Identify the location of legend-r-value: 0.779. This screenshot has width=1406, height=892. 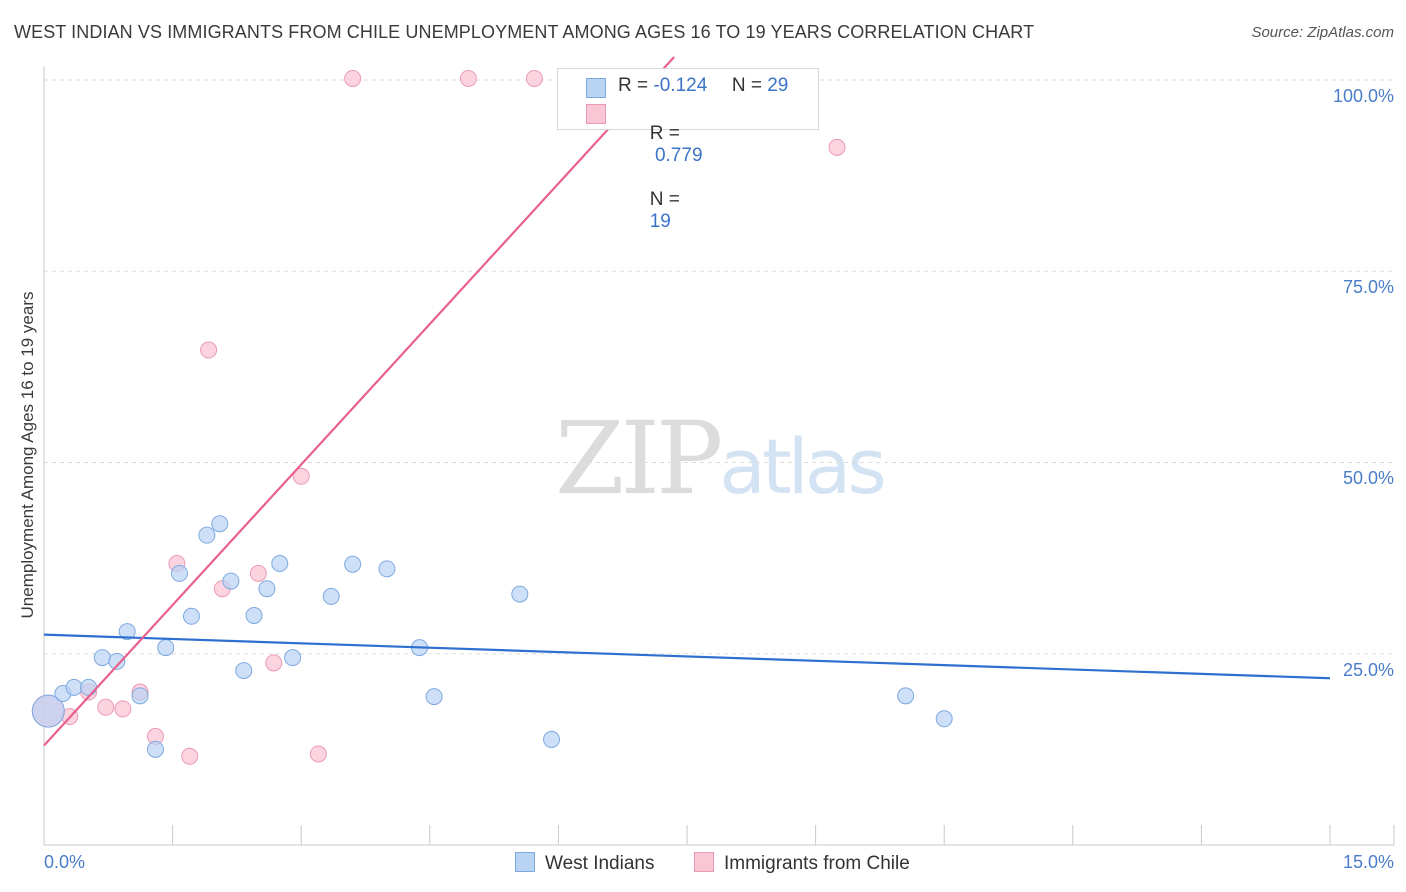
(676, 155).